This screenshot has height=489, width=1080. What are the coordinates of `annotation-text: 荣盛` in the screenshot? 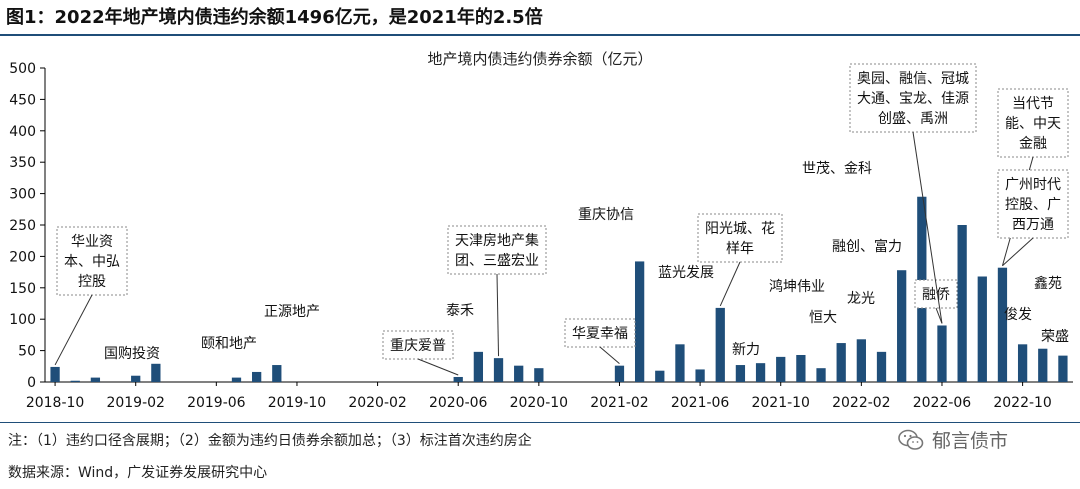 It's located at (1055, 337).